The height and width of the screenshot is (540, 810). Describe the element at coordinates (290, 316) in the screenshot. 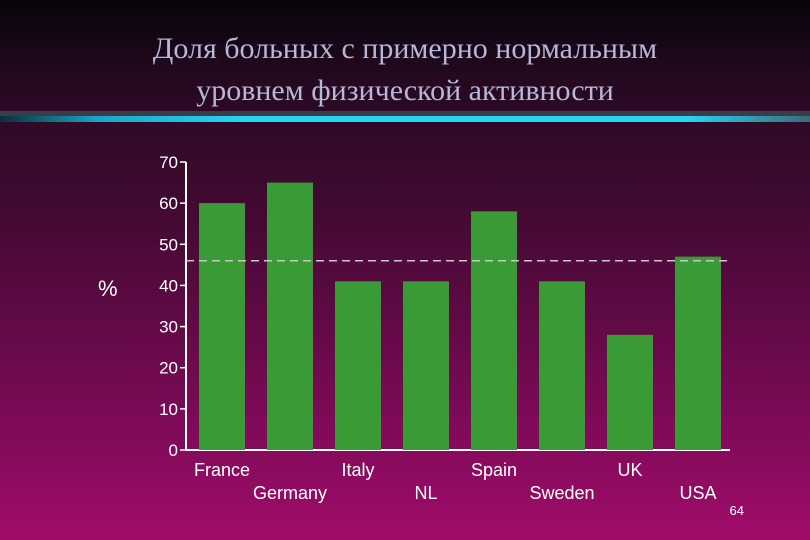

I see `bar-germany` at that location.